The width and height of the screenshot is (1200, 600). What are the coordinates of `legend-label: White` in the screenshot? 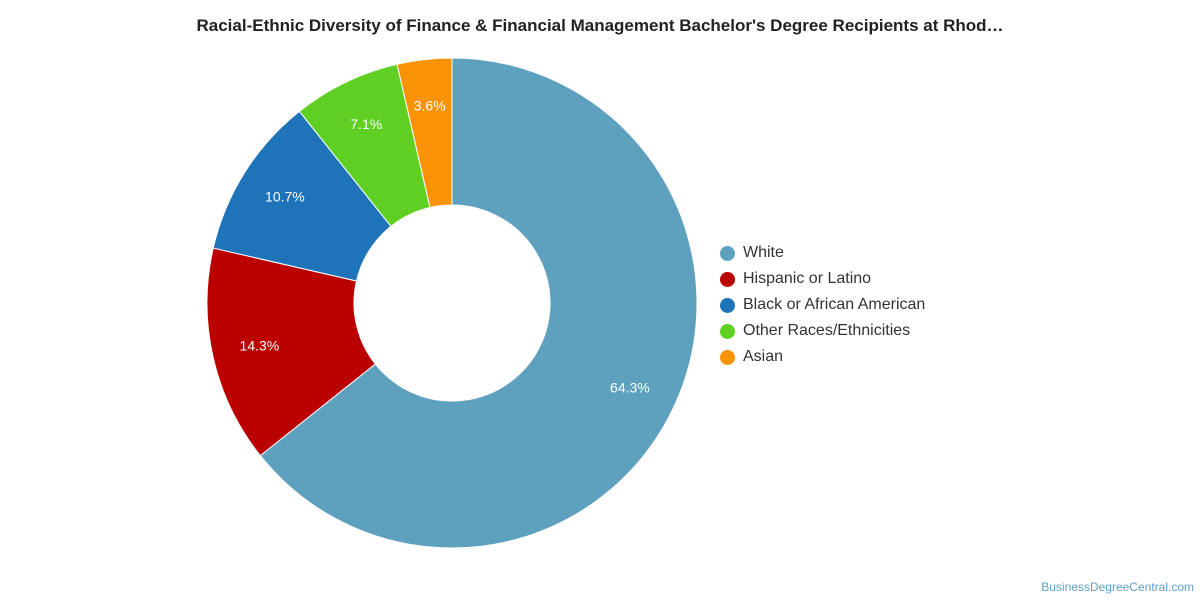 It's located at (763, 252).